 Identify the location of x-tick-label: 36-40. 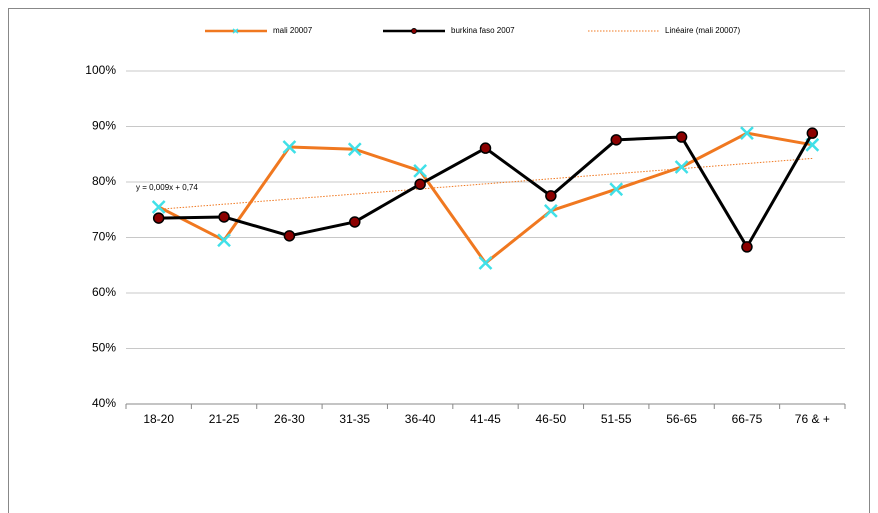
(420, 419).